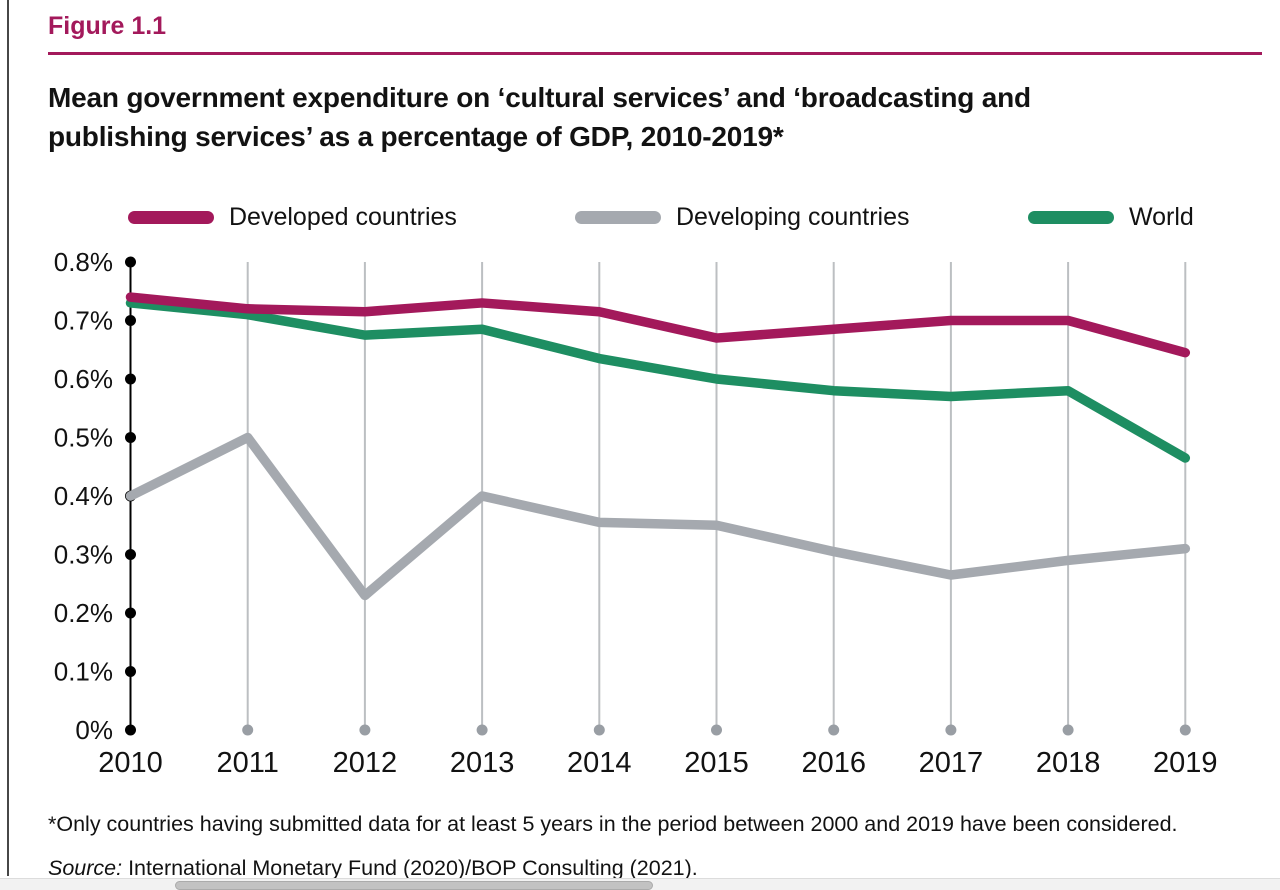 The height and width of the screenshot is (890, 1280). What do you see at coordinates (83, 496) in the screenshot?
I see `y-tick-label: 0.4%` at bounding box center [83, 496].